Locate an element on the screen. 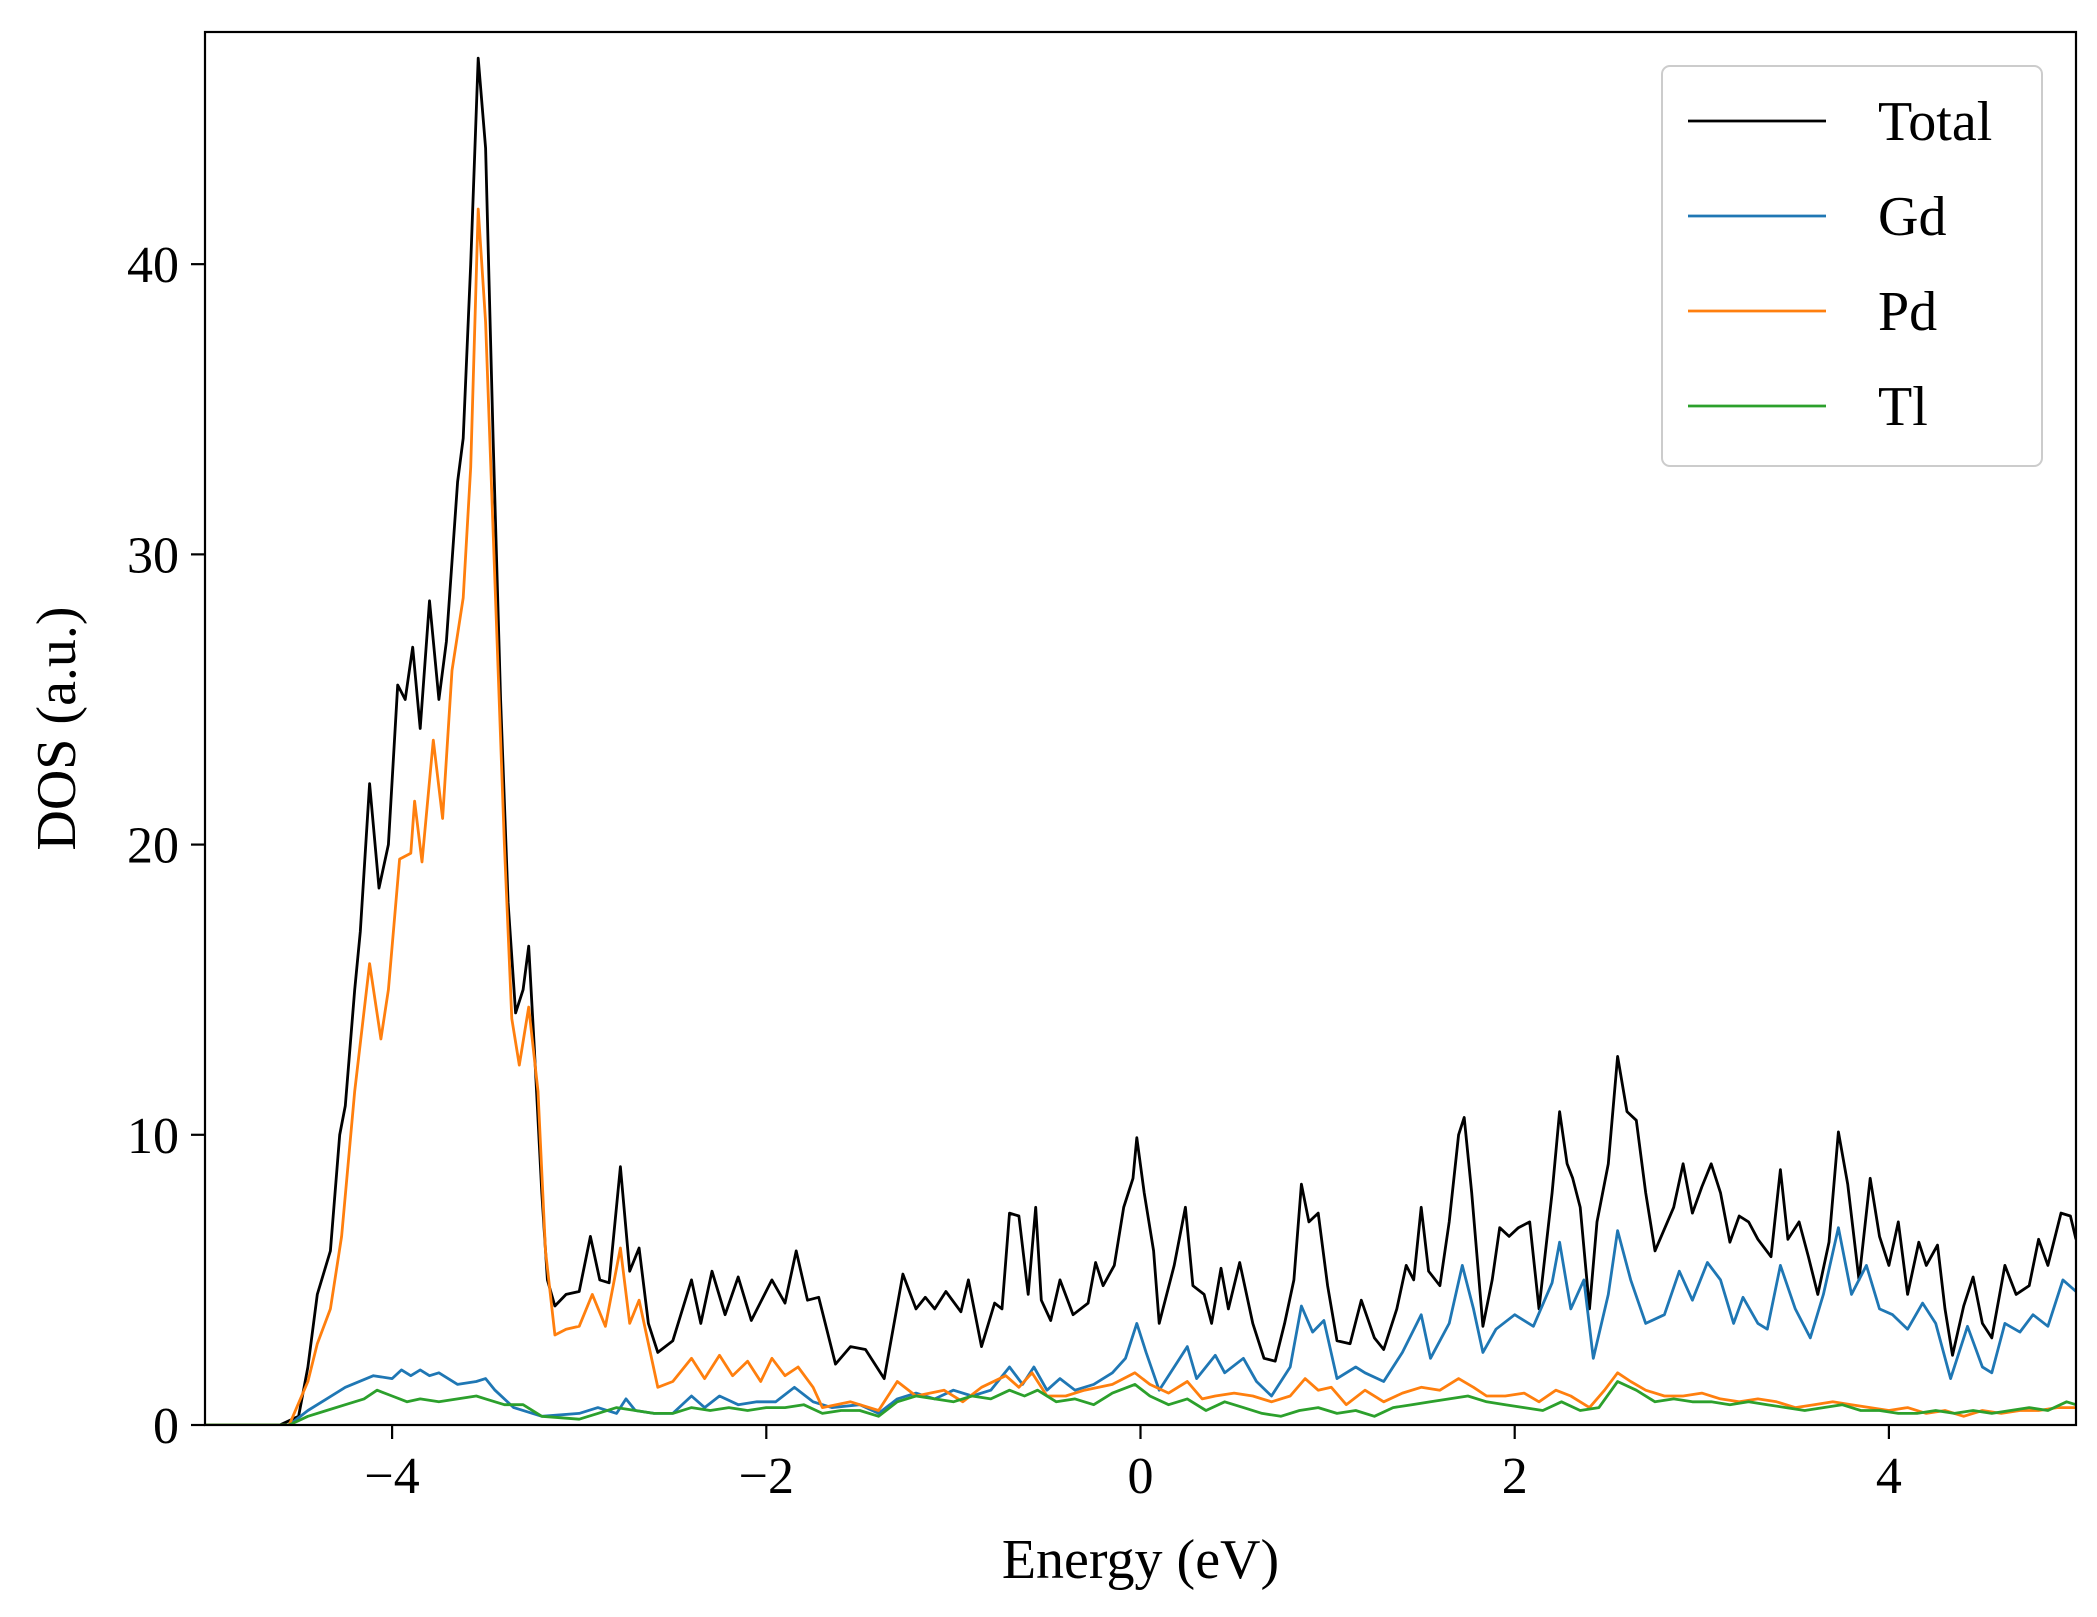 The height and width of the screenshot is (1617, 2097). y-axis-label: DOS (a.u.) is located at coordinates (57, 728).